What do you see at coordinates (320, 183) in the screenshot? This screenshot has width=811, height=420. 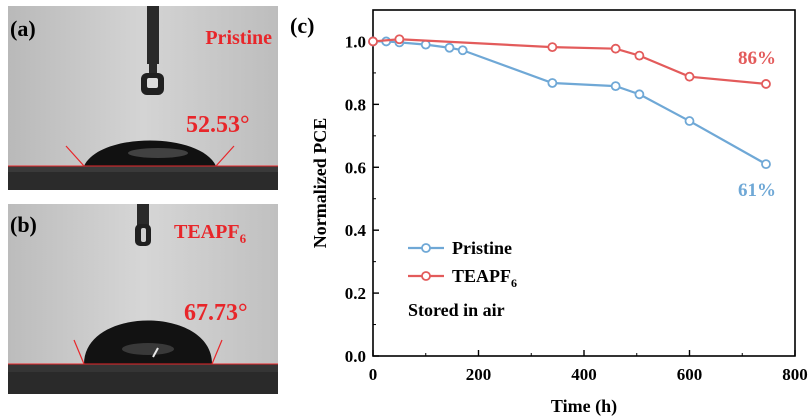 I see `y-axis-label: Normalized PCE` at bounding box center [320, 183].